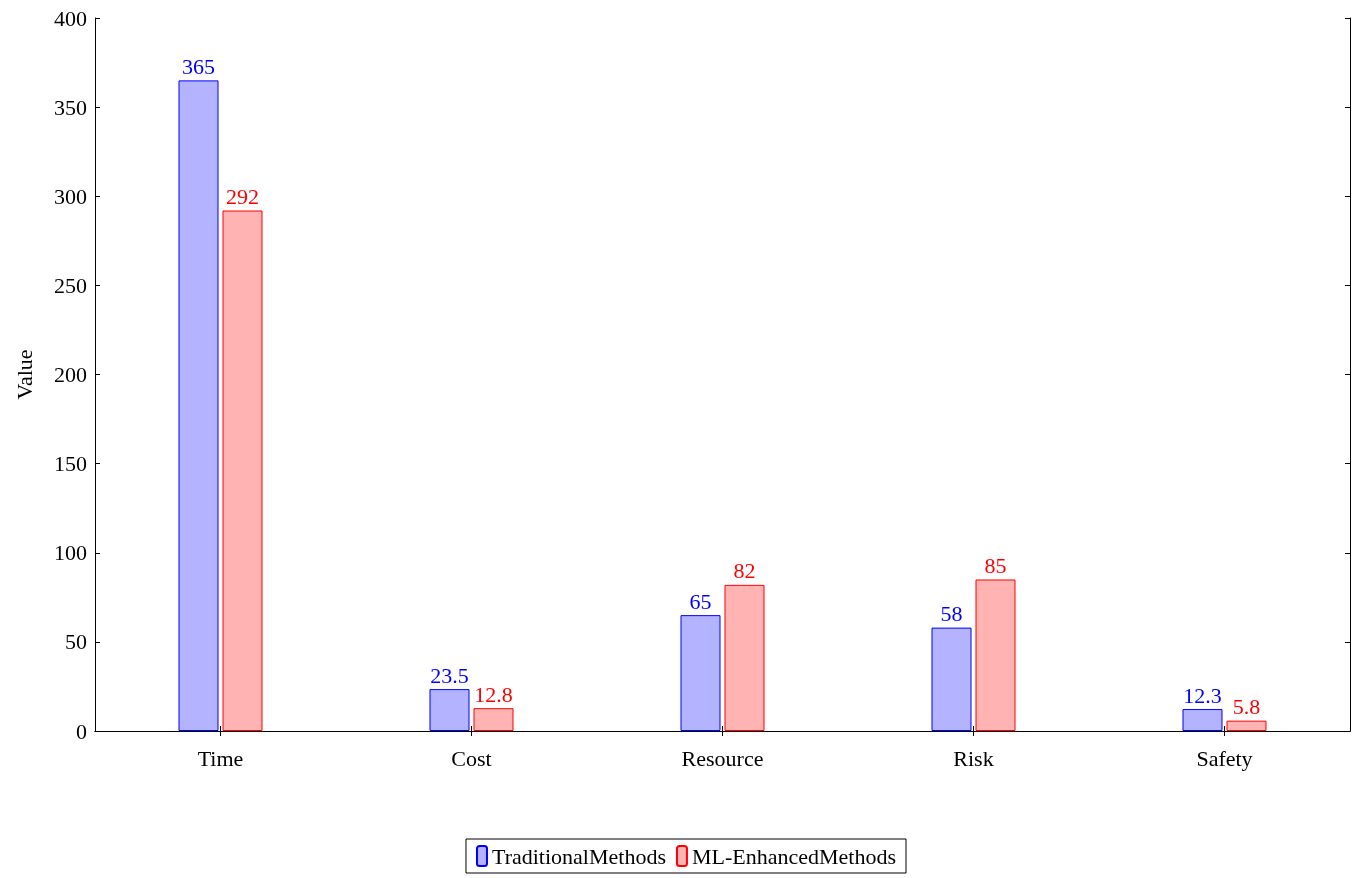 The image size is (1372, 878). What do you see at coordinates (700, 601) in the screenshot?
I see `data-label: 65` at bounding box center [700, 601].